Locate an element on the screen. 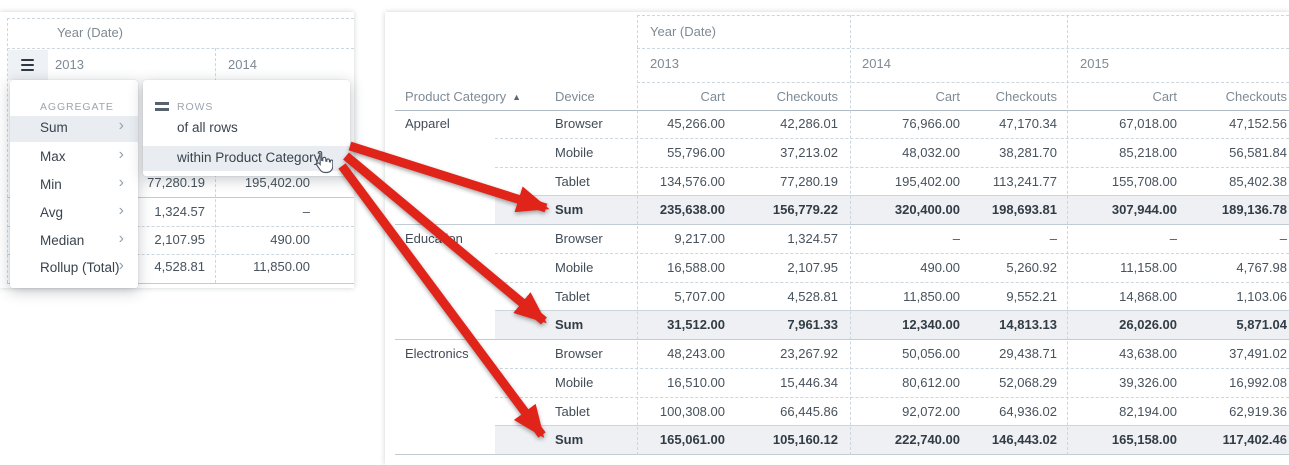 The width and height of the screenshot is (1289, 465). column-header-device: Device is located at coordinates (575, 96).